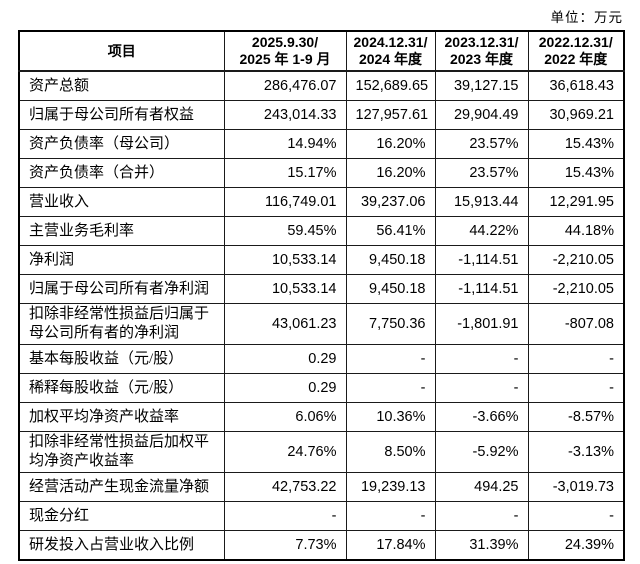 This screenshot has height=564, width=640. What do you see at coordinates (390, 231) in the screenshot?
I see `cell-value: 56.41%` at bounding box center [390, 231].